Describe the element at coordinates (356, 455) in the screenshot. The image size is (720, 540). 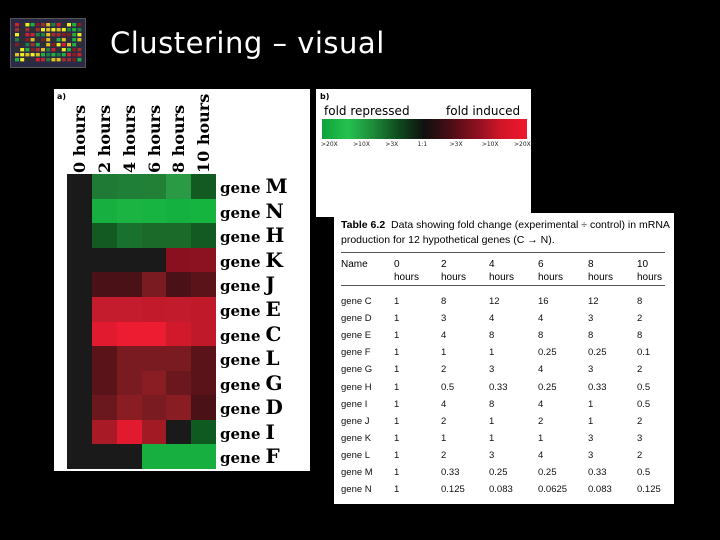
I see `table-gene-name: gene L` at that location.